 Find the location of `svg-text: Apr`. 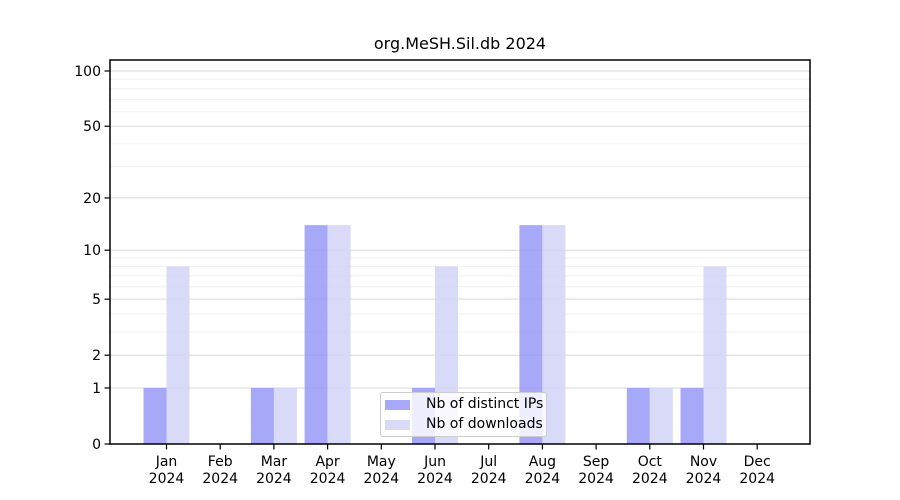

svg-text: Apr is located at coordinates (327, 462).